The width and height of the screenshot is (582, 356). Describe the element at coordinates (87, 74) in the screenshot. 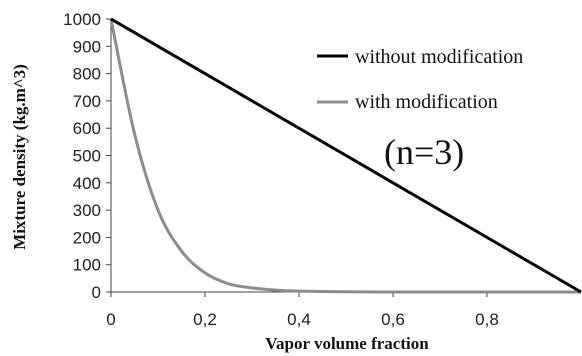

I see `y-tick-label: 800` at that location.